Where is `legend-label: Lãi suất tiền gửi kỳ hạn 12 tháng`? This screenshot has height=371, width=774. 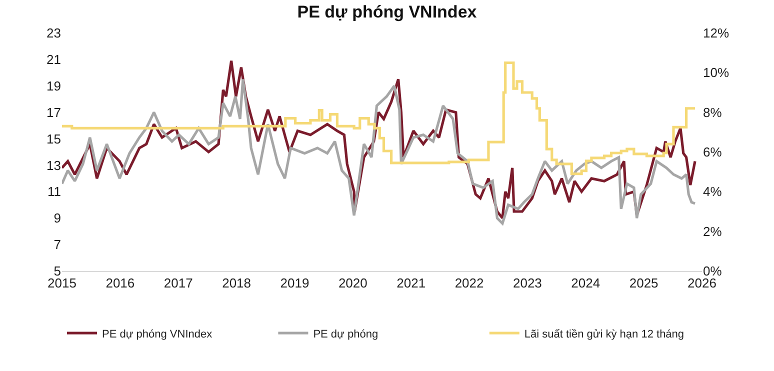 legend-label: Lãi suất tiền gửi kỳ hạn 12 tháng is located at coordinates (604, 334).